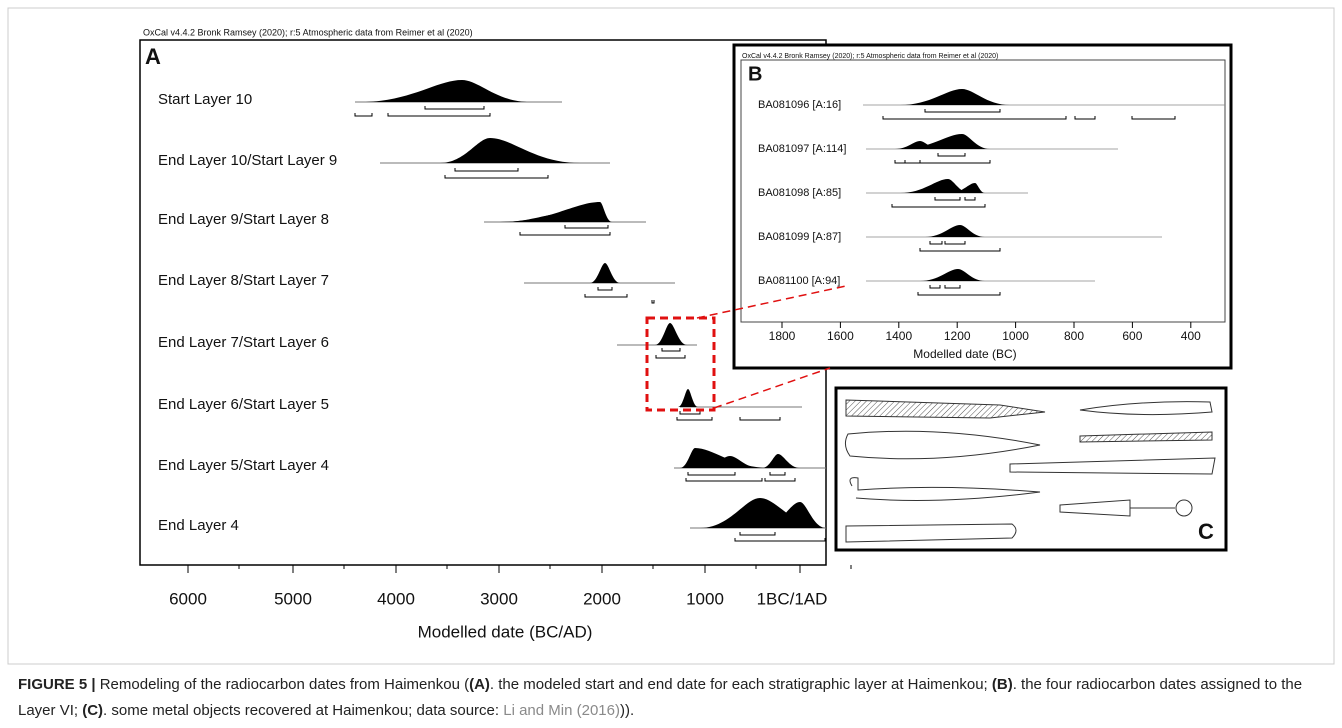 Image resolution: width=1342 pixels, height=728 pixels. Describe the element at coordinates (898, 336) in the screenshot. I see `tick-label: 1400` at that location.